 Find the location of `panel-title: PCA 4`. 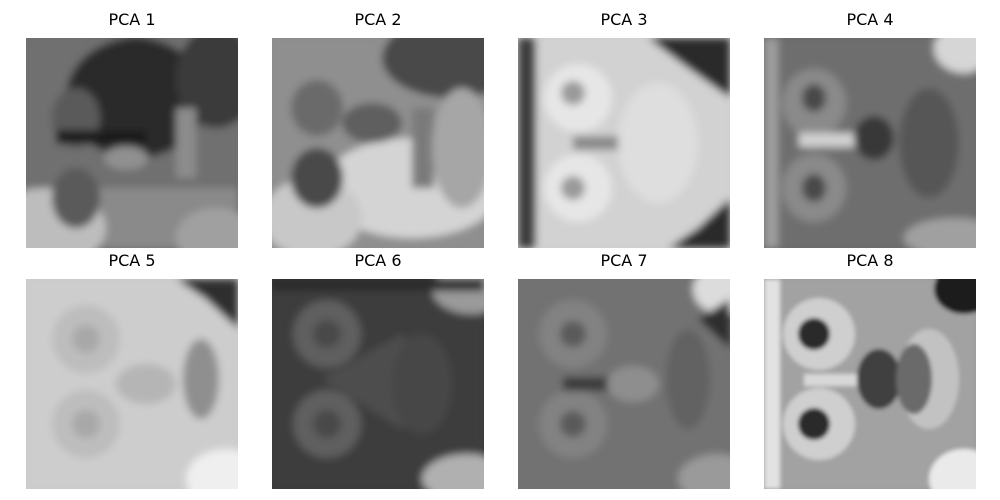

panel-title: PCA 4 is located at coordinates (870, 20).